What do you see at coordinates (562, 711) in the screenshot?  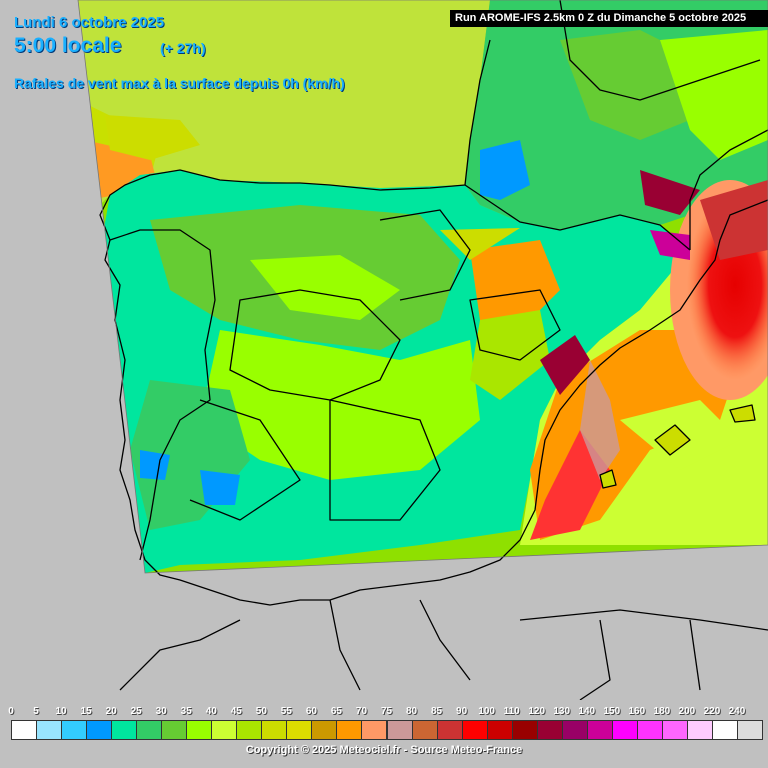 I see `legend-tick-label: 130` at bounding box center [562, 711].